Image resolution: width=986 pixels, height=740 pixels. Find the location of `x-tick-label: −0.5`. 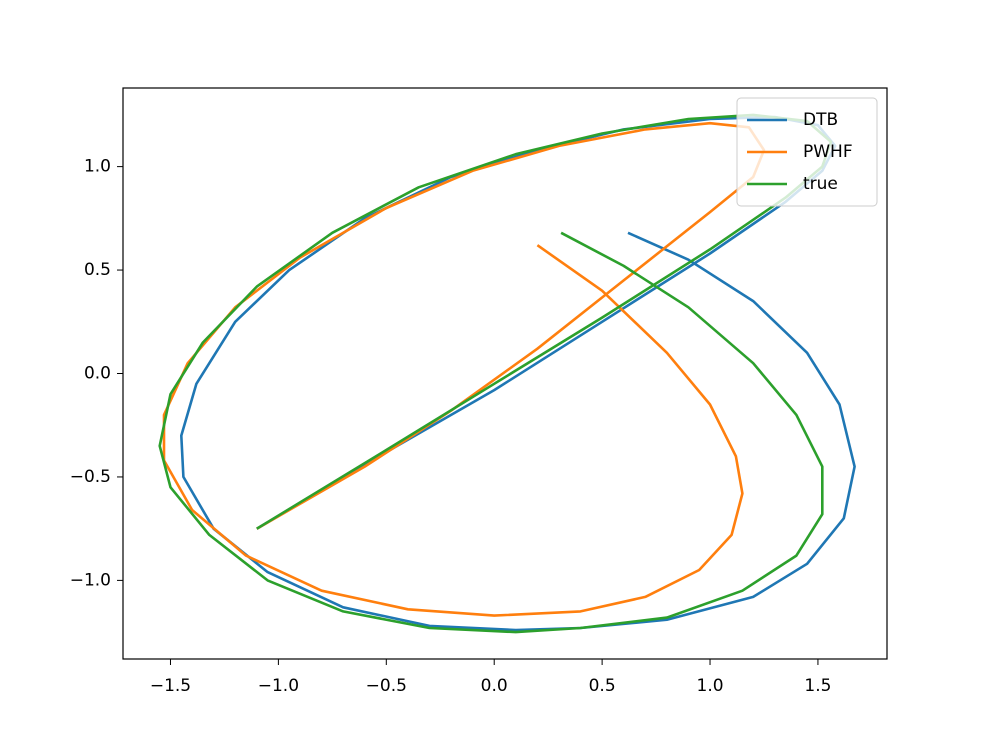

x-tick-label: −0.5 is located at coordinates (386, 686).